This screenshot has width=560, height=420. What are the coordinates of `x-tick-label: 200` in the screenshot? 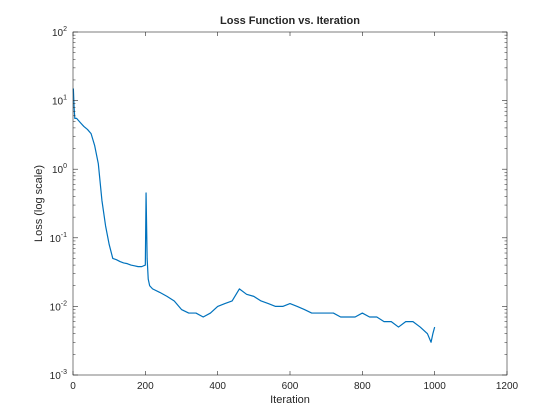 It's located at (145, 386).